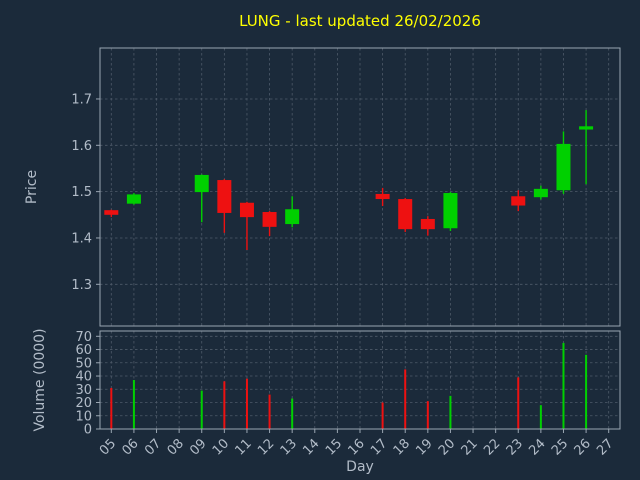  What do you see at coordinates (83, 337) in the screenshot?
I see `volume-tick-label: 70` at bounding box center [83, 337].